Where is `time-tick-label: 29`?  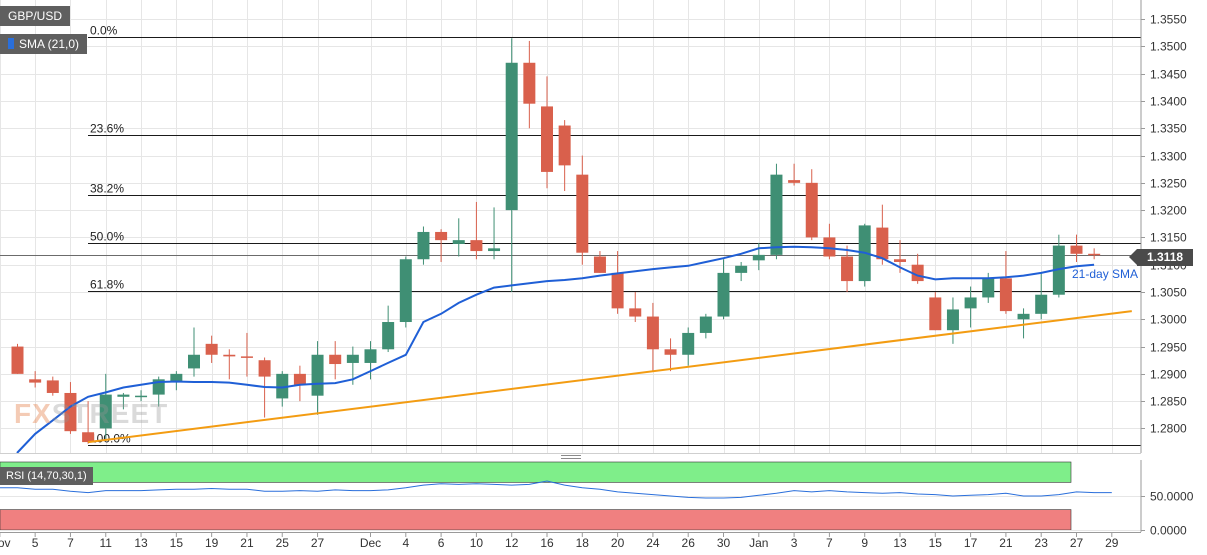 time-tick-label: 29 is located at coordinates (1112, 543).